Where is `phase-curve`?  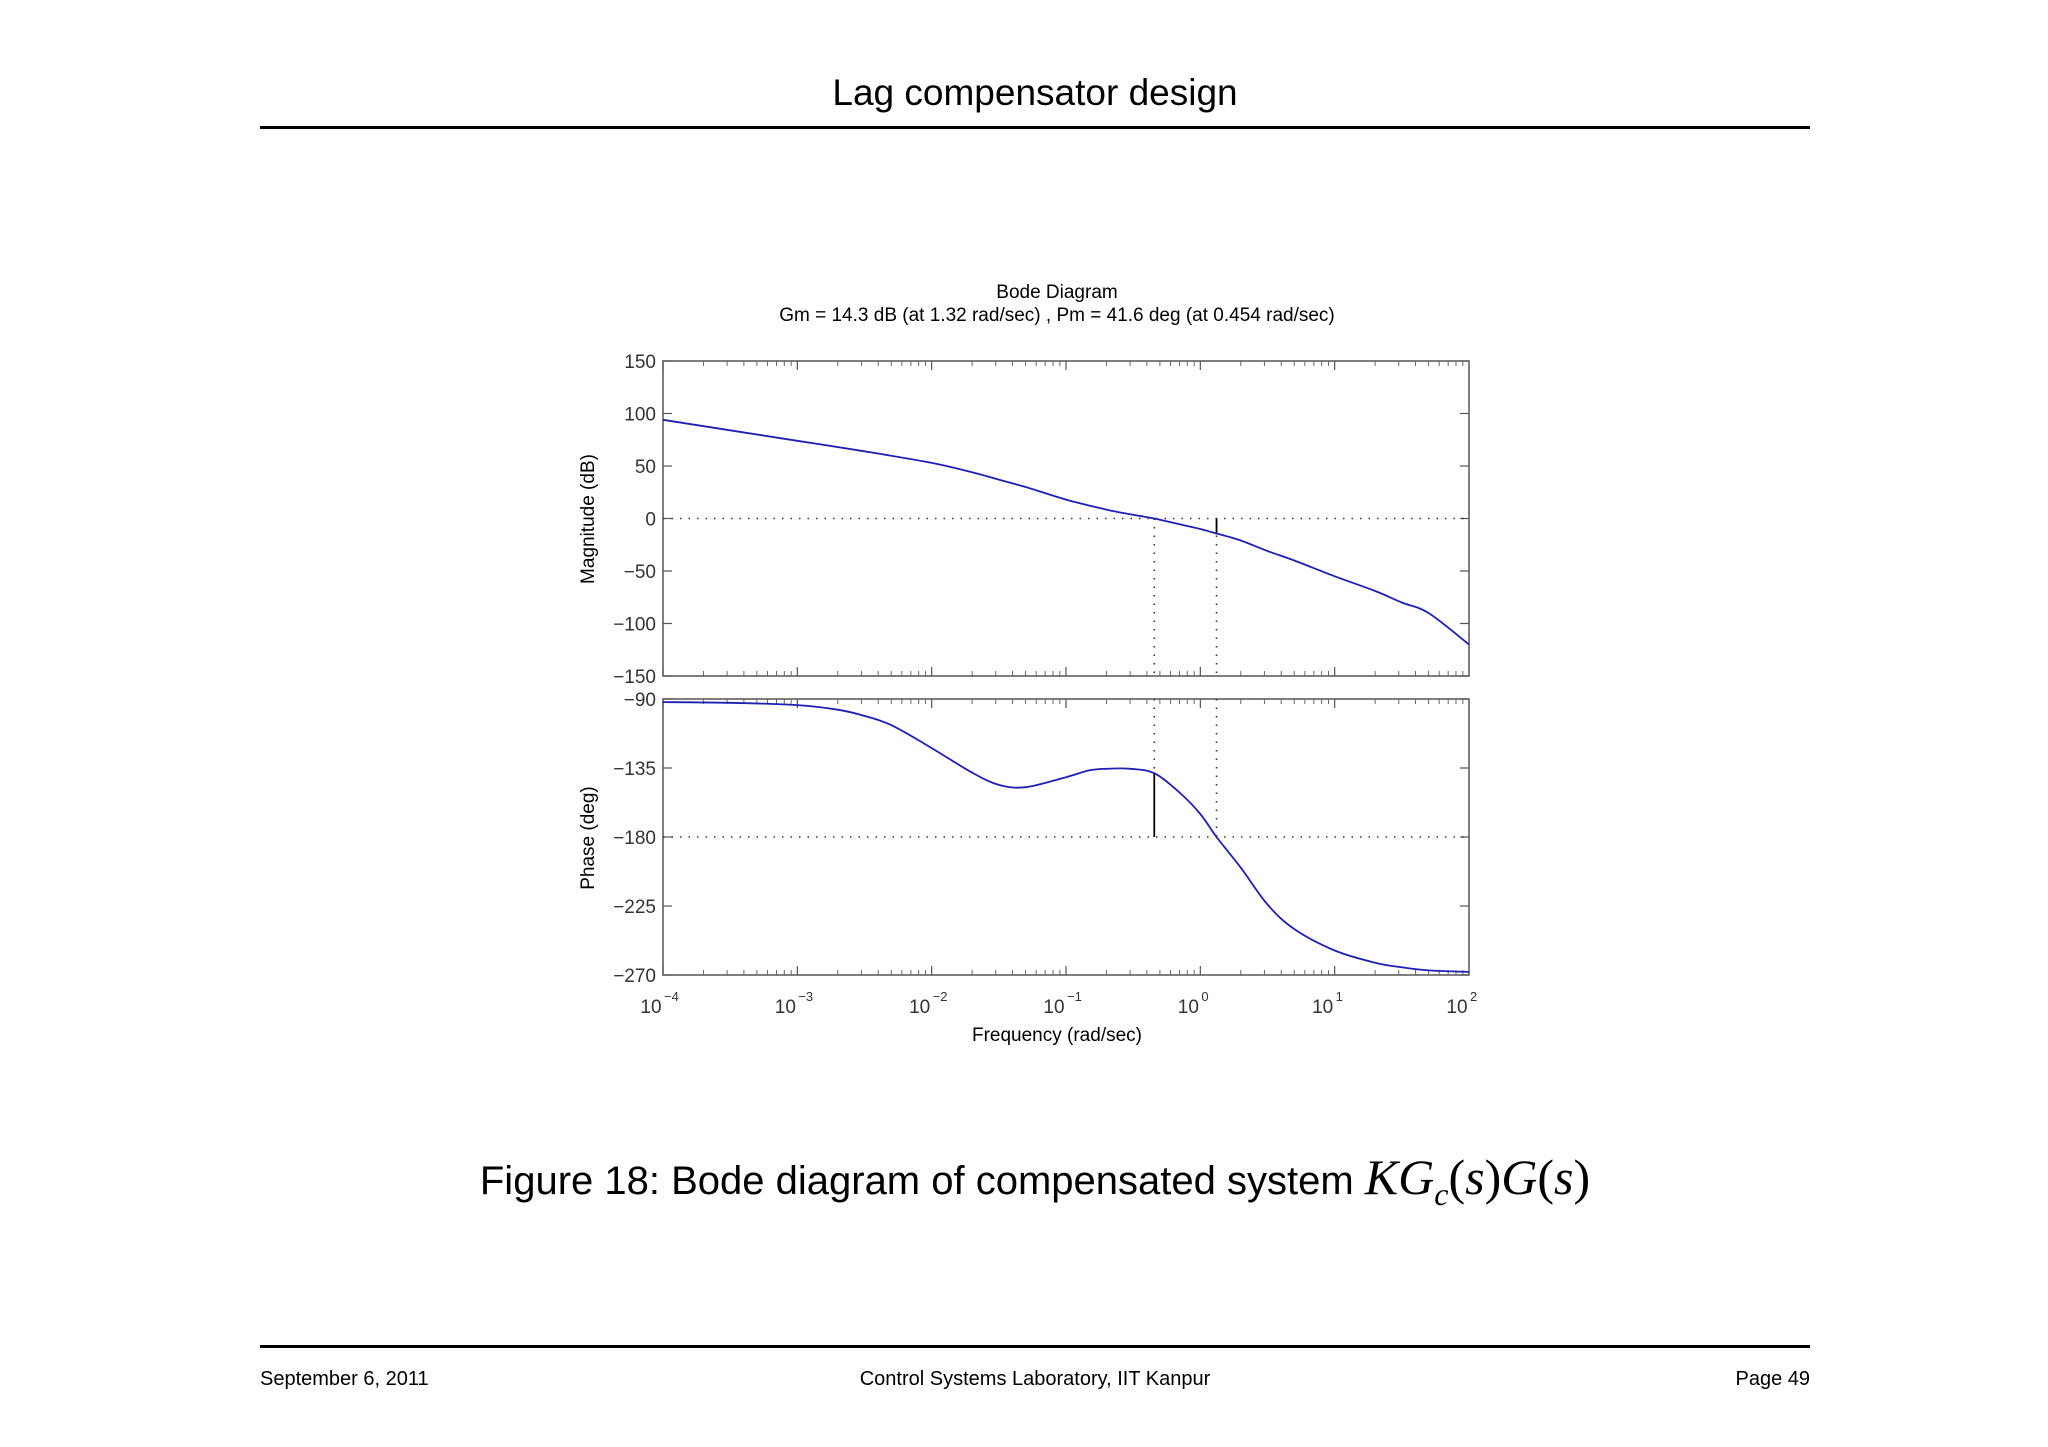
phase-curve is located at coordinates (1066, 837).